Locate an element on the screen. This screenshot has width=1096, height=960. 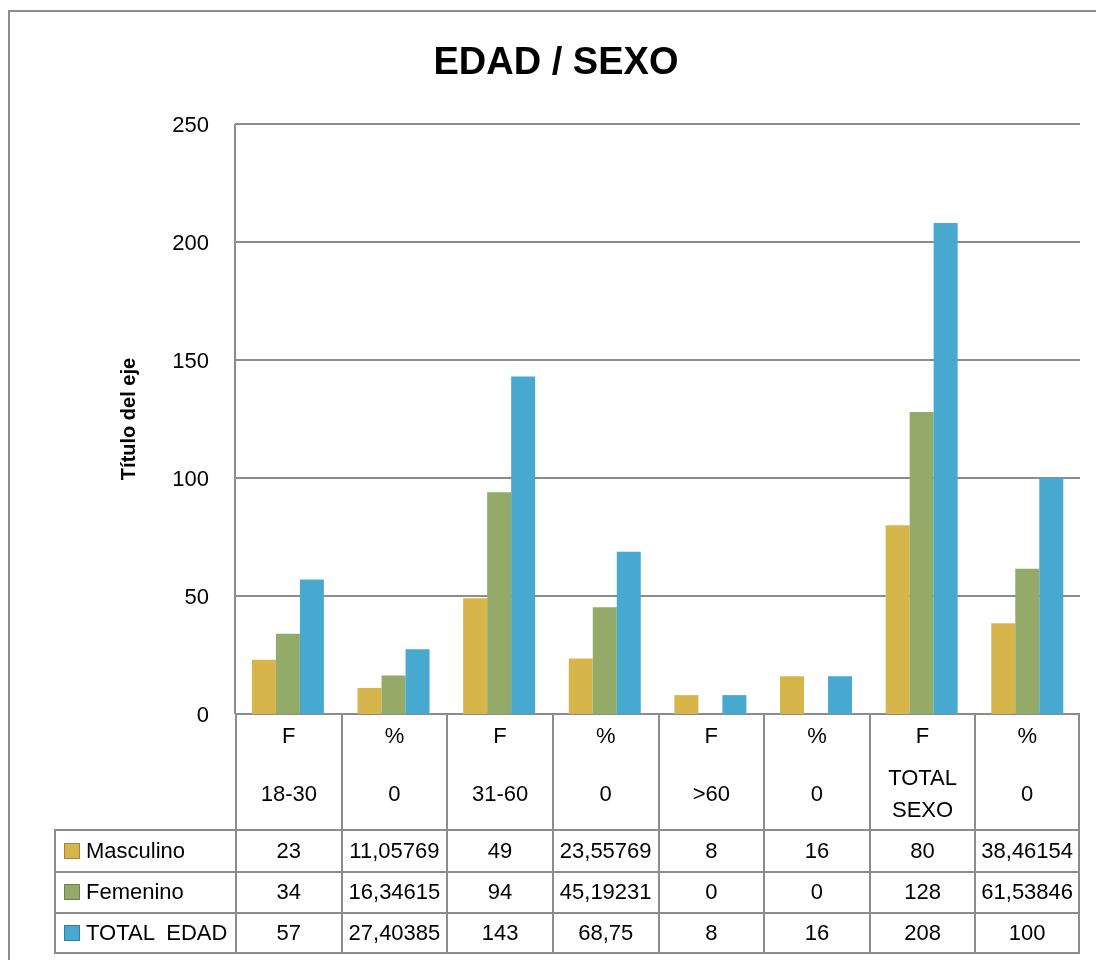
data-label: 16,34615 is located at coordinates (394, 892).